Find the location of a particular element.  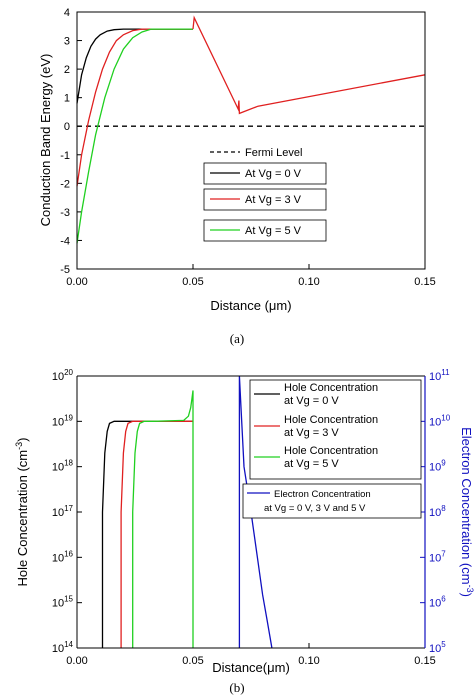

legend-label-electron: Electron Concentration is located at coordinates (322, 494).